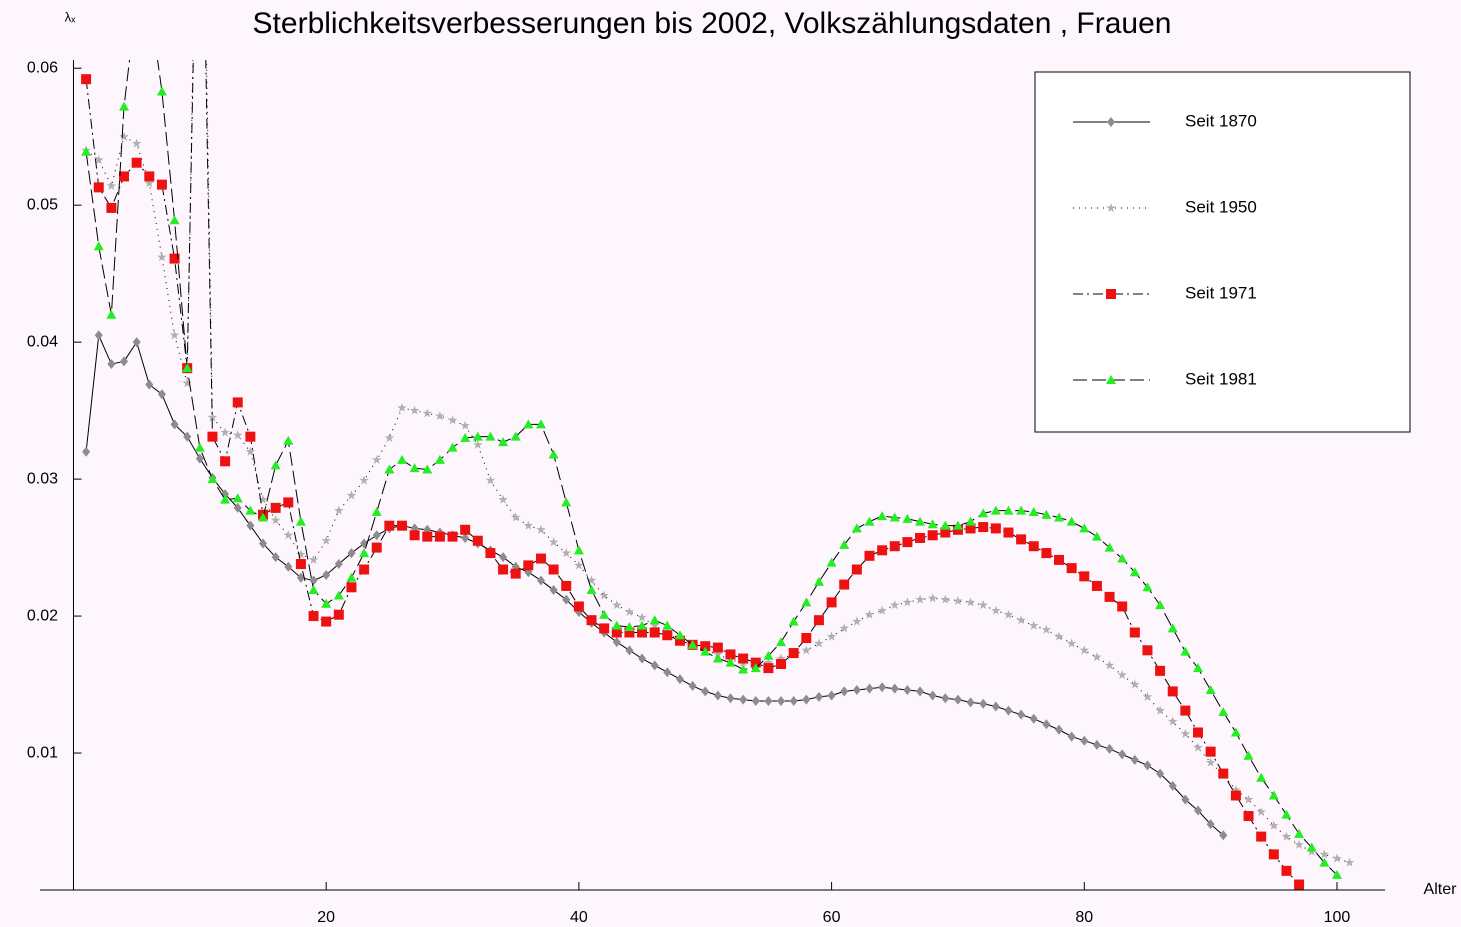 This screenshot has height=927, width=1461. I want to click on x-tick-label: 40, so click(579, 917).